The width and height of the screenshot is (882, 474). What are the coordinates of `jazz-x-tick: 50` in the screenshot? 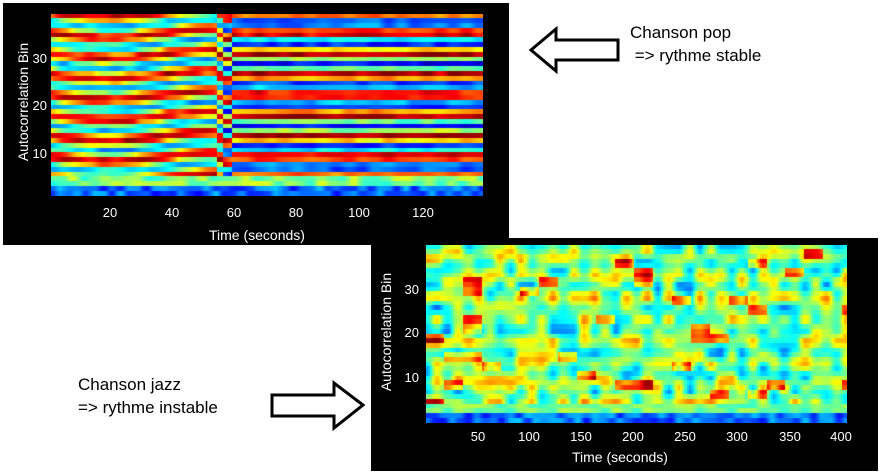 It's located at (478, 436).